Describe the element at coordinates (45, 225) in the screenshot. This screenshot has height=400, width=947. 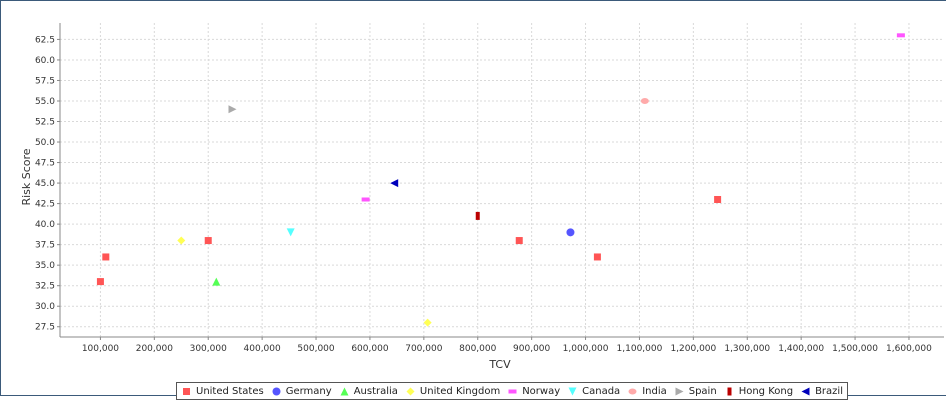
I see `y-tick-label: 40.0` at that location.